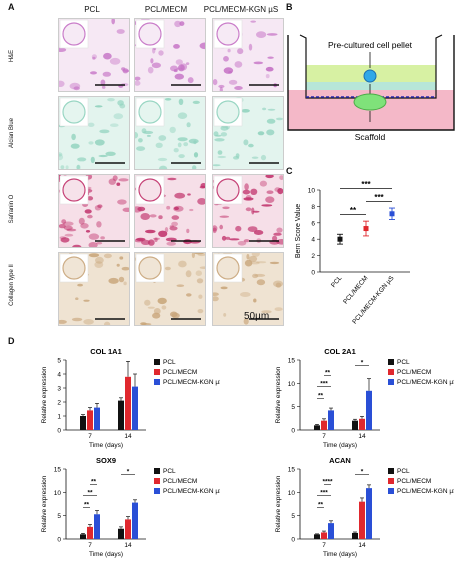  I want to click on y-tick-label: 5, so click(59, 516).